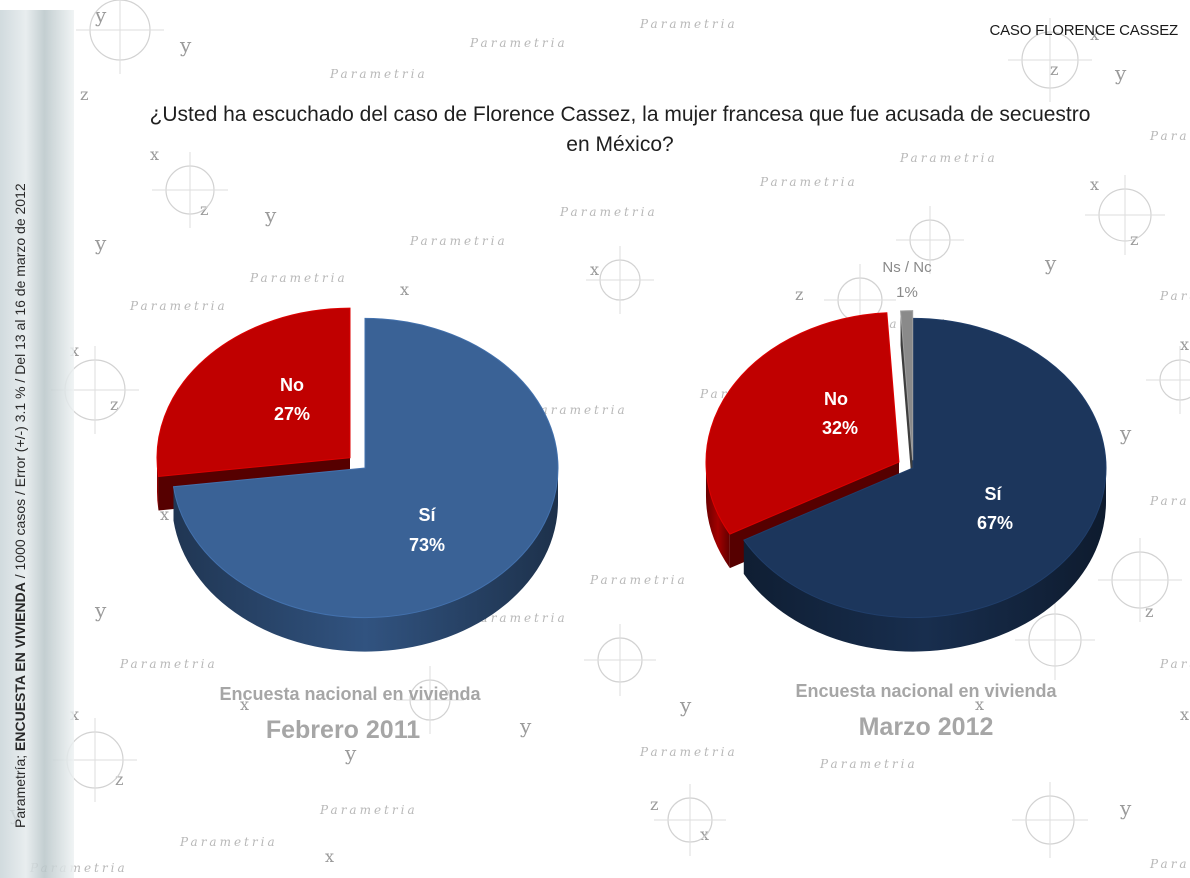  Describe the element at coordinates (907, 292) in the screenshot. I see `slice-value-label: 1%` at that location.